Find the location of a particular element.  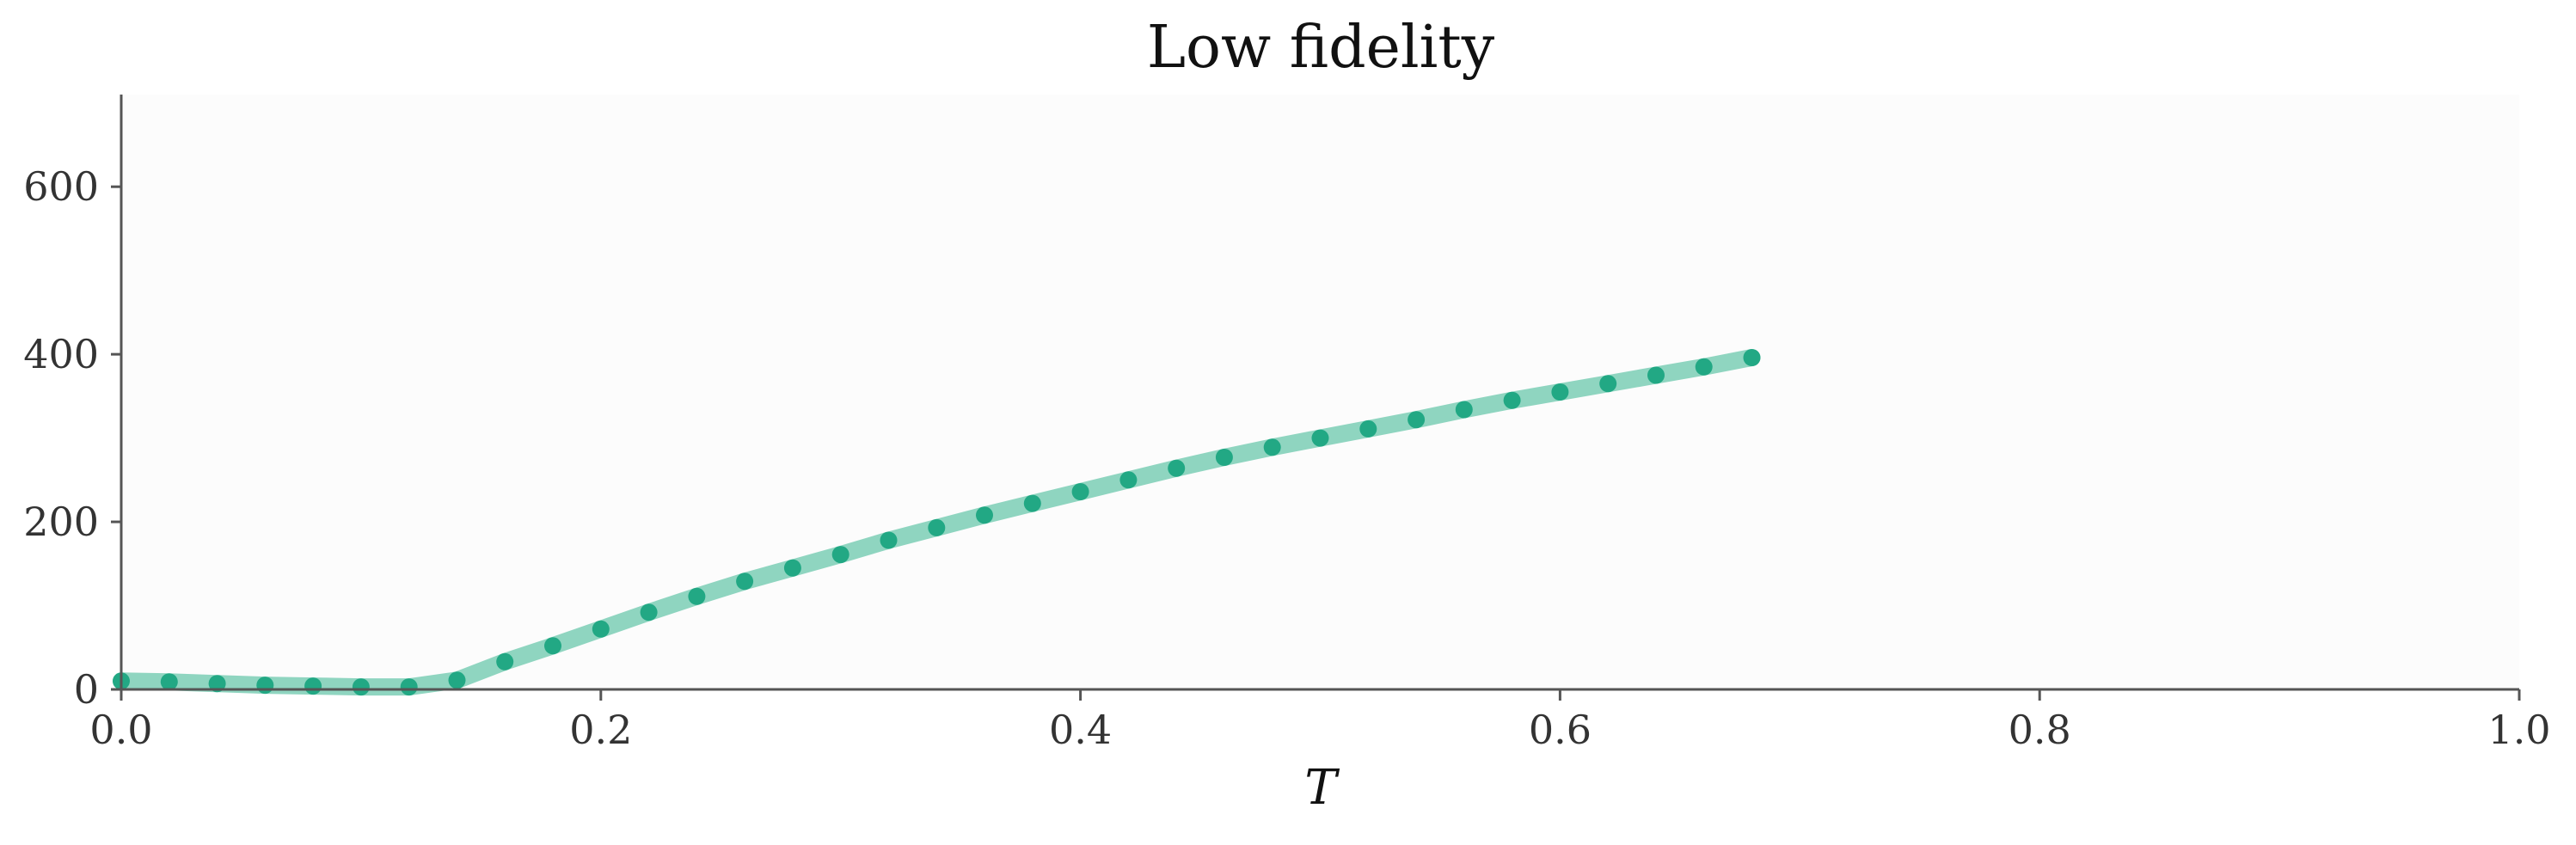

y-ticks: 0 200 400 600 is located at coordinates (72, 438).